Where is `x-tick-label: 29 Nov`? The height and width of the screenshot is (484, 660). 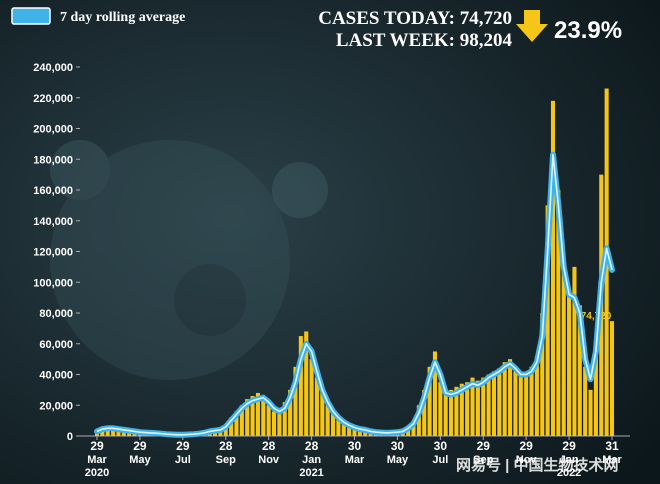
x-tick-label: 29 Nov is located at coordinates (527, 452).